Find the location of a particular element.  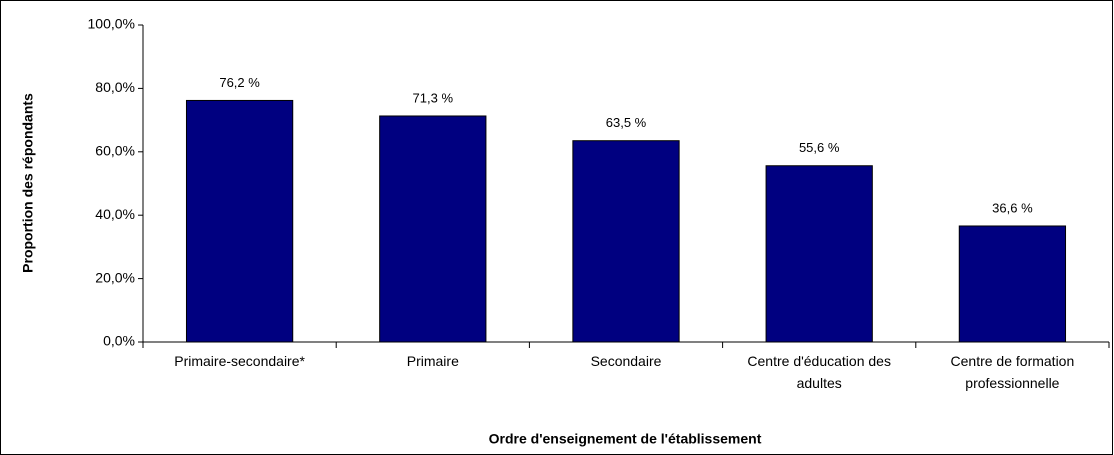

y-tick-label: 60,0% is located at coordinates (115, 151).